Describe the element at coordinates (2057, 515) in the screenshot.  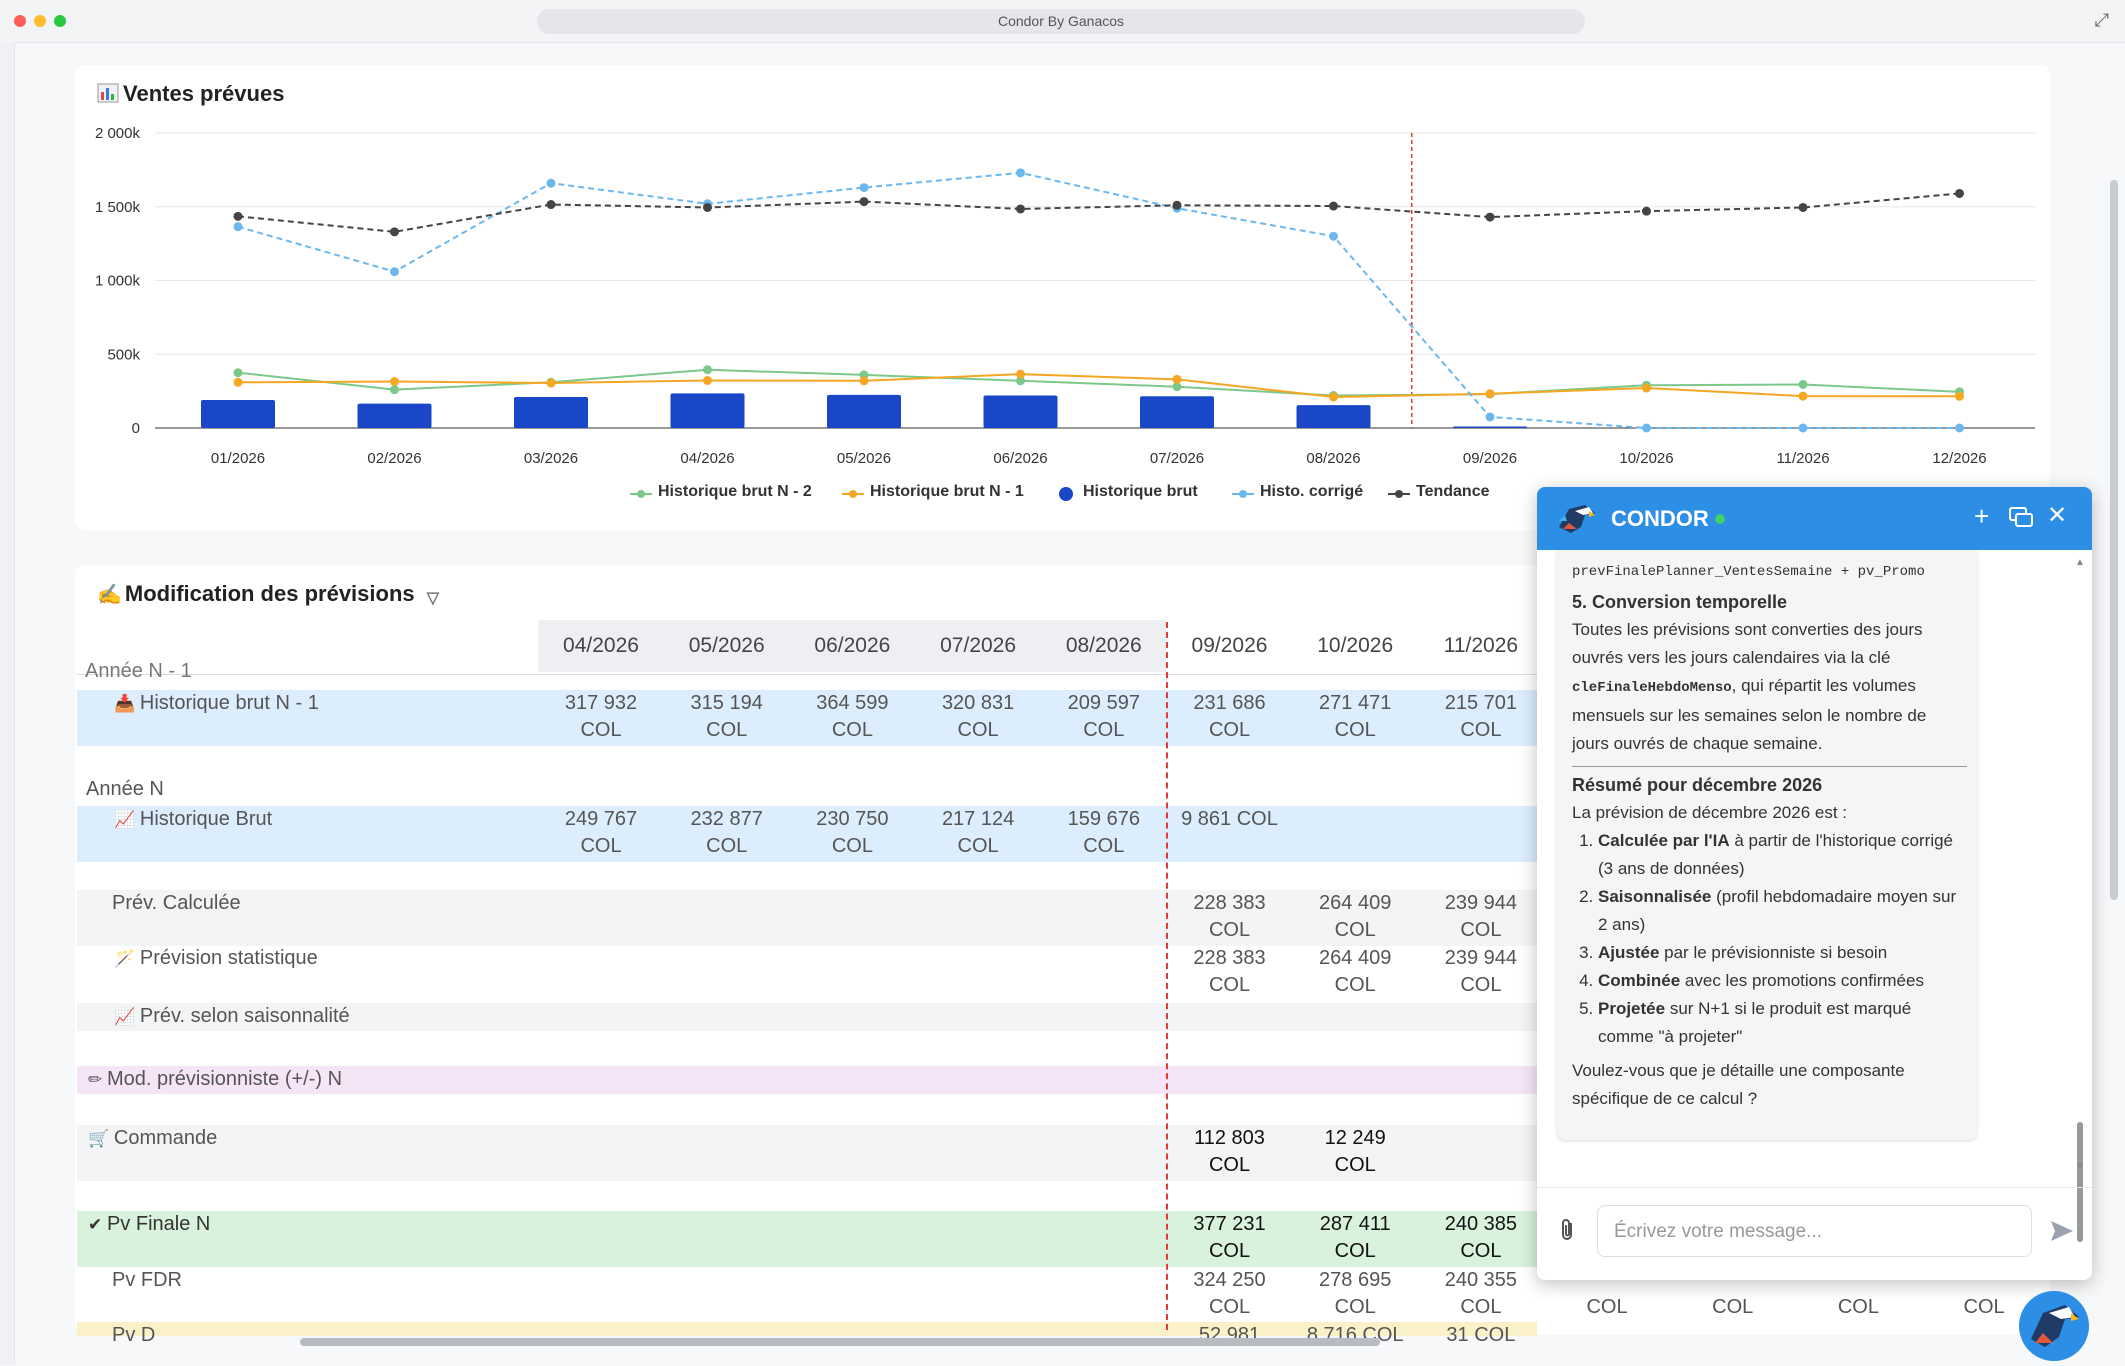
I see `close-chat-icon: ✕` at that location.